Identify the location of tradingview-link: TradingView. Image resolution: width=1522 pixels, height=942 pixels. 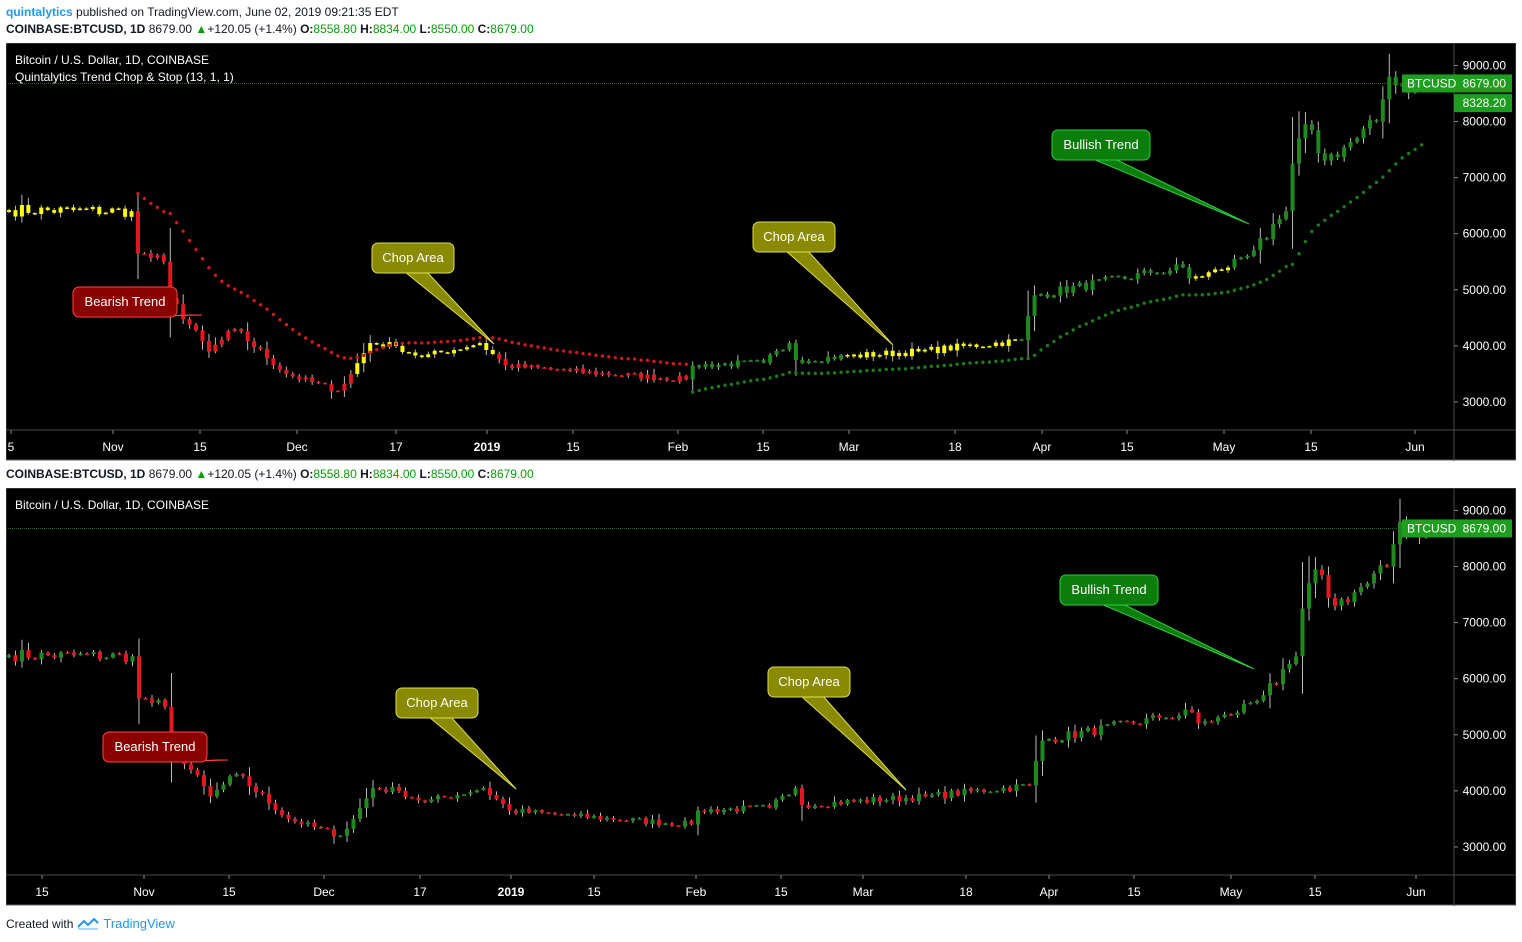
(139, 923).